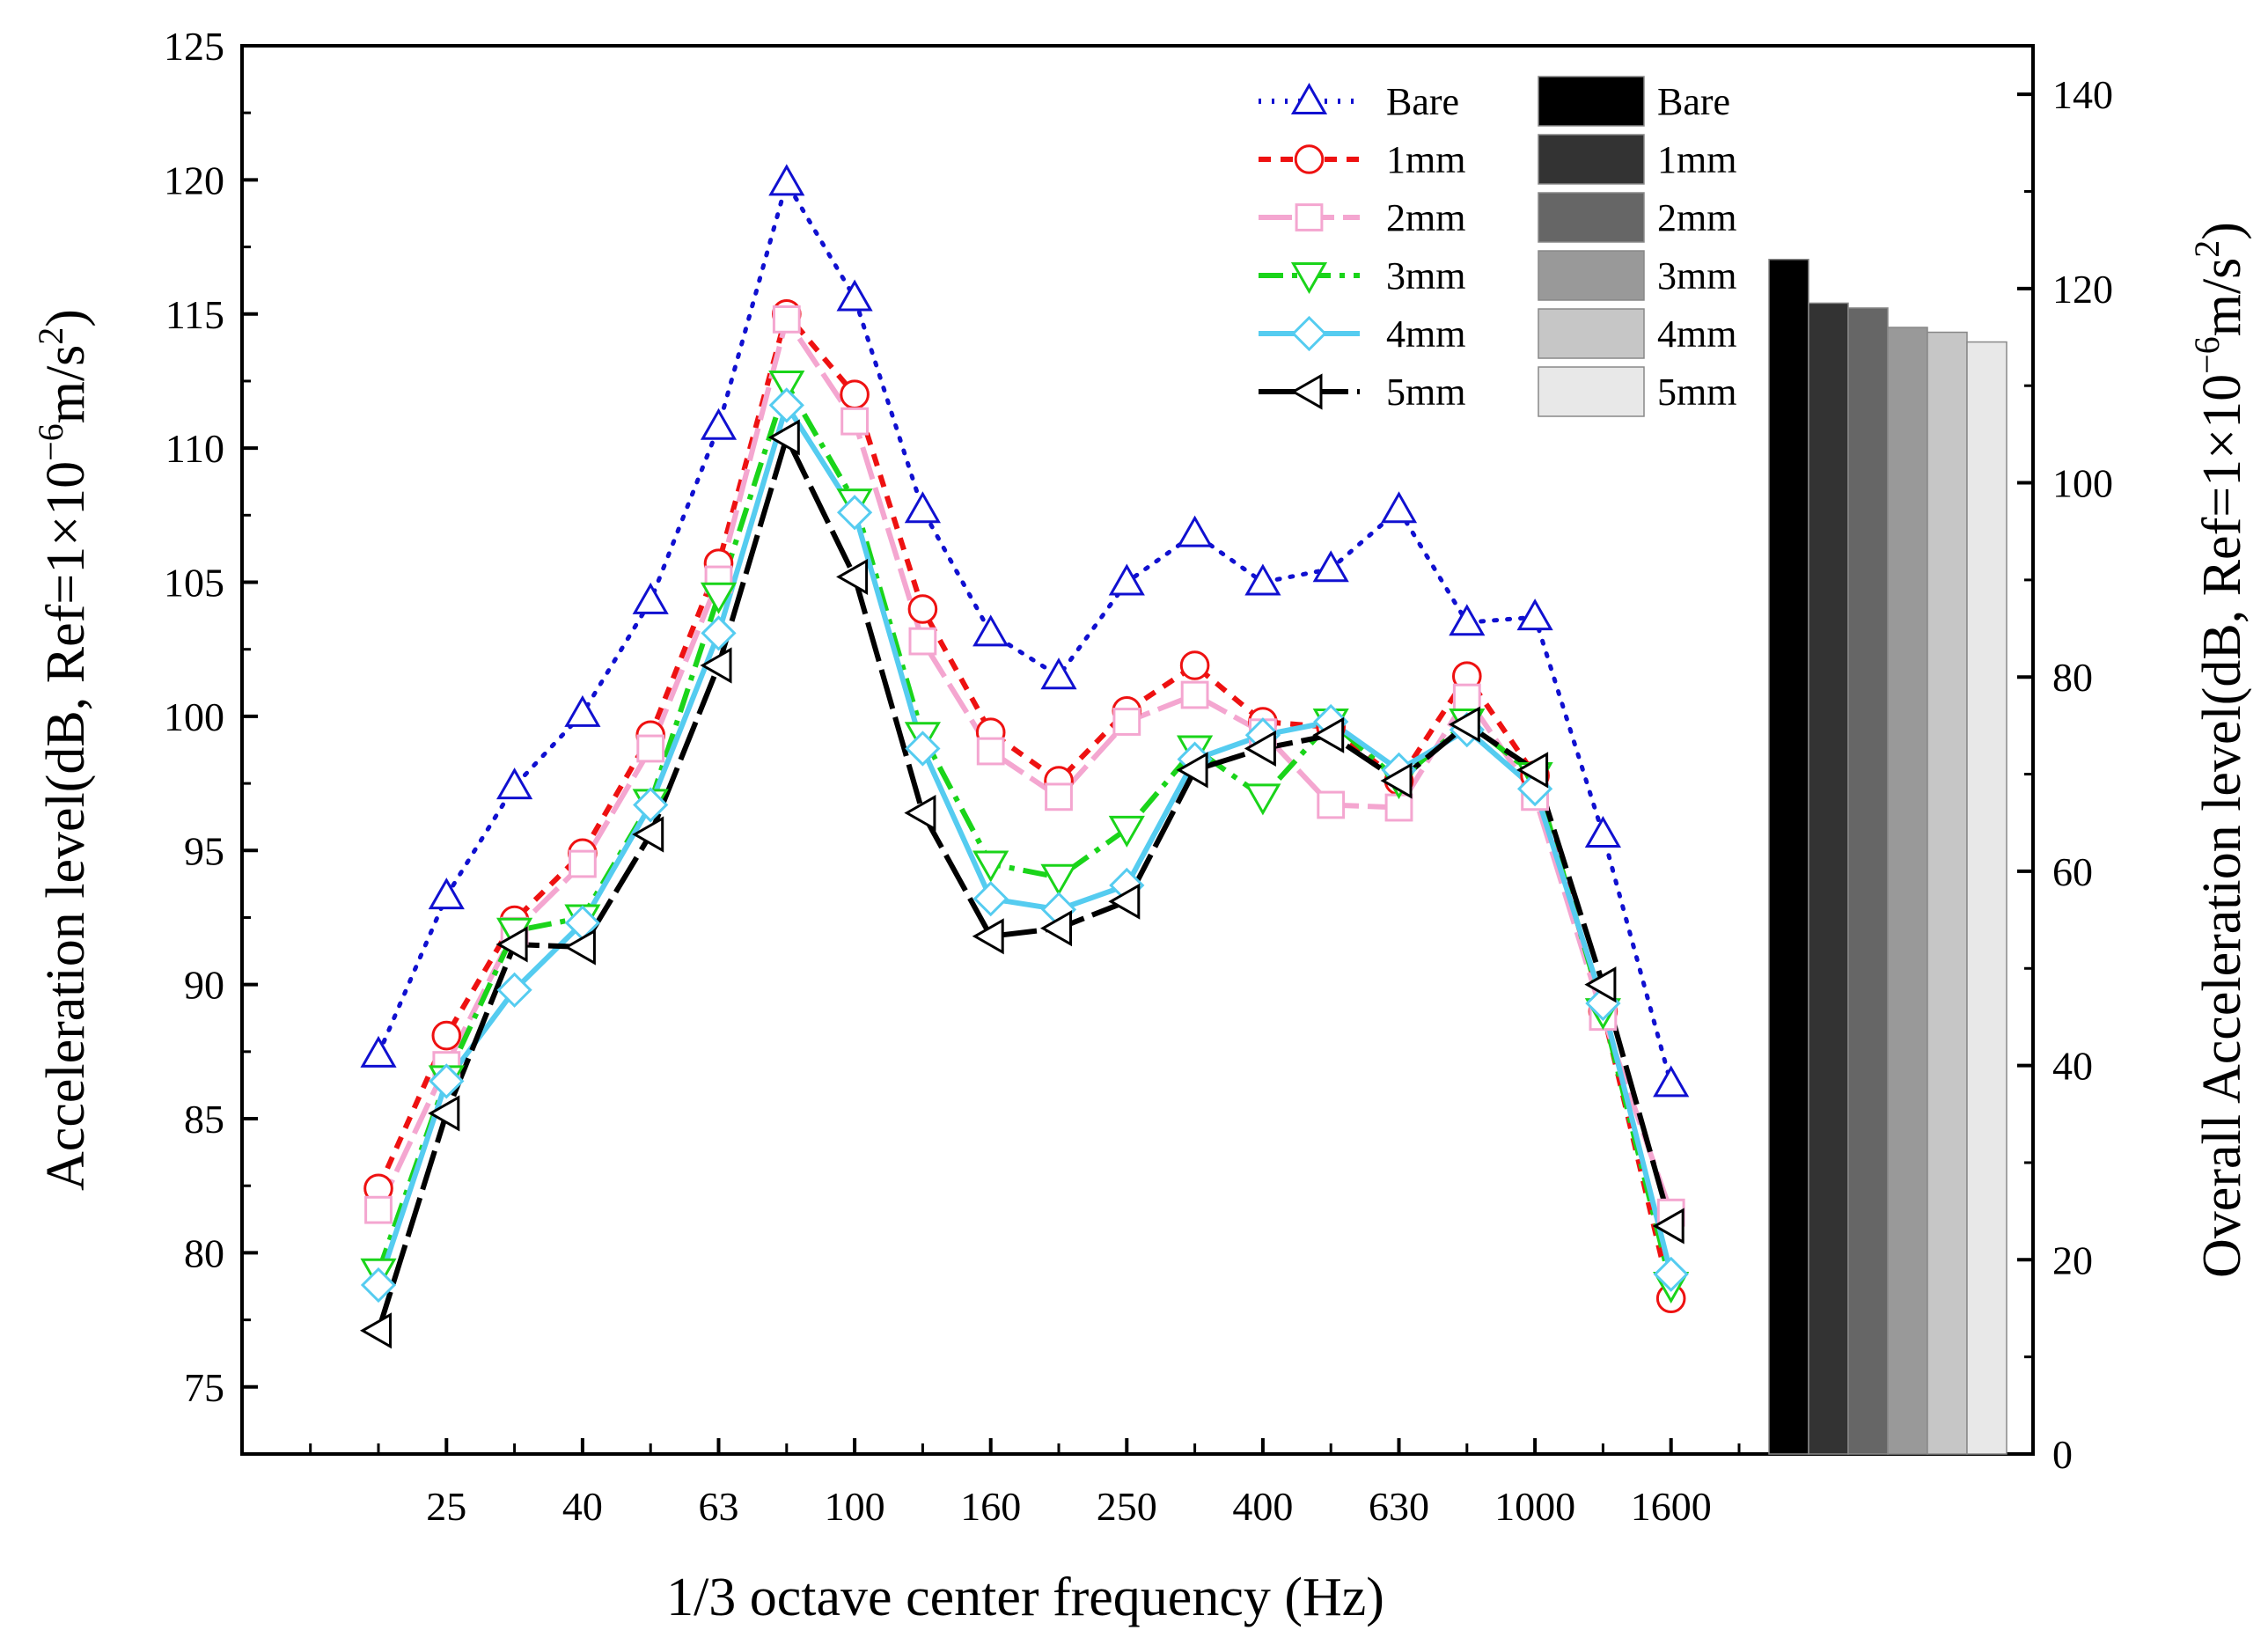  What do you see at coordinates (2073, 1066) in the screenshot?
I see `y2-tick-label: 40` at bounding box center [2073, 1066].